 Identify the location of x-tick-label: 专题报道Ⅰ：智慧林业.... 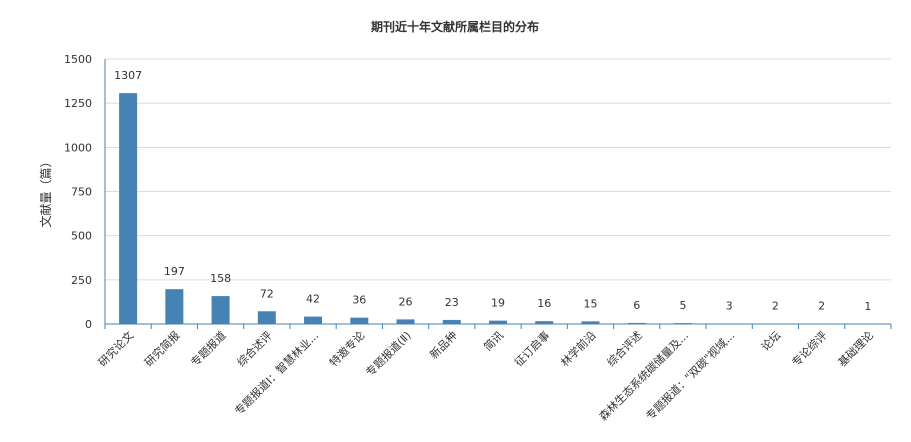
(277, 373).